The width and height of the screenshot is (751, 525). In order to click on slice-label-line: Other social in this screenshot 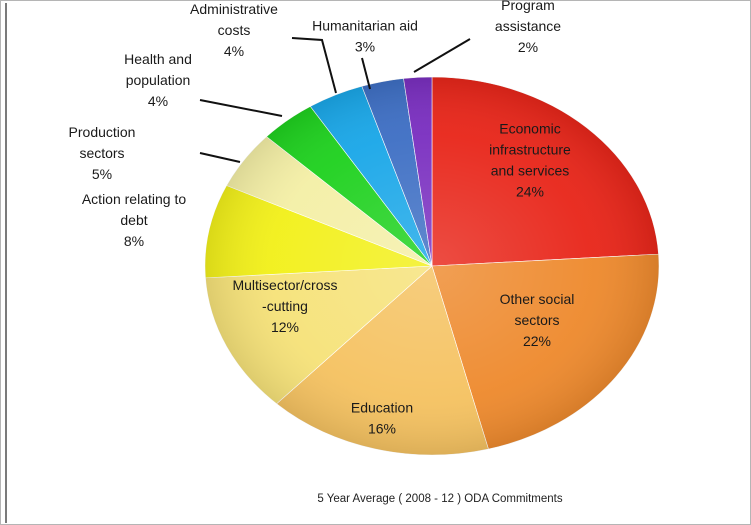, I will do `click(537, 299)`.